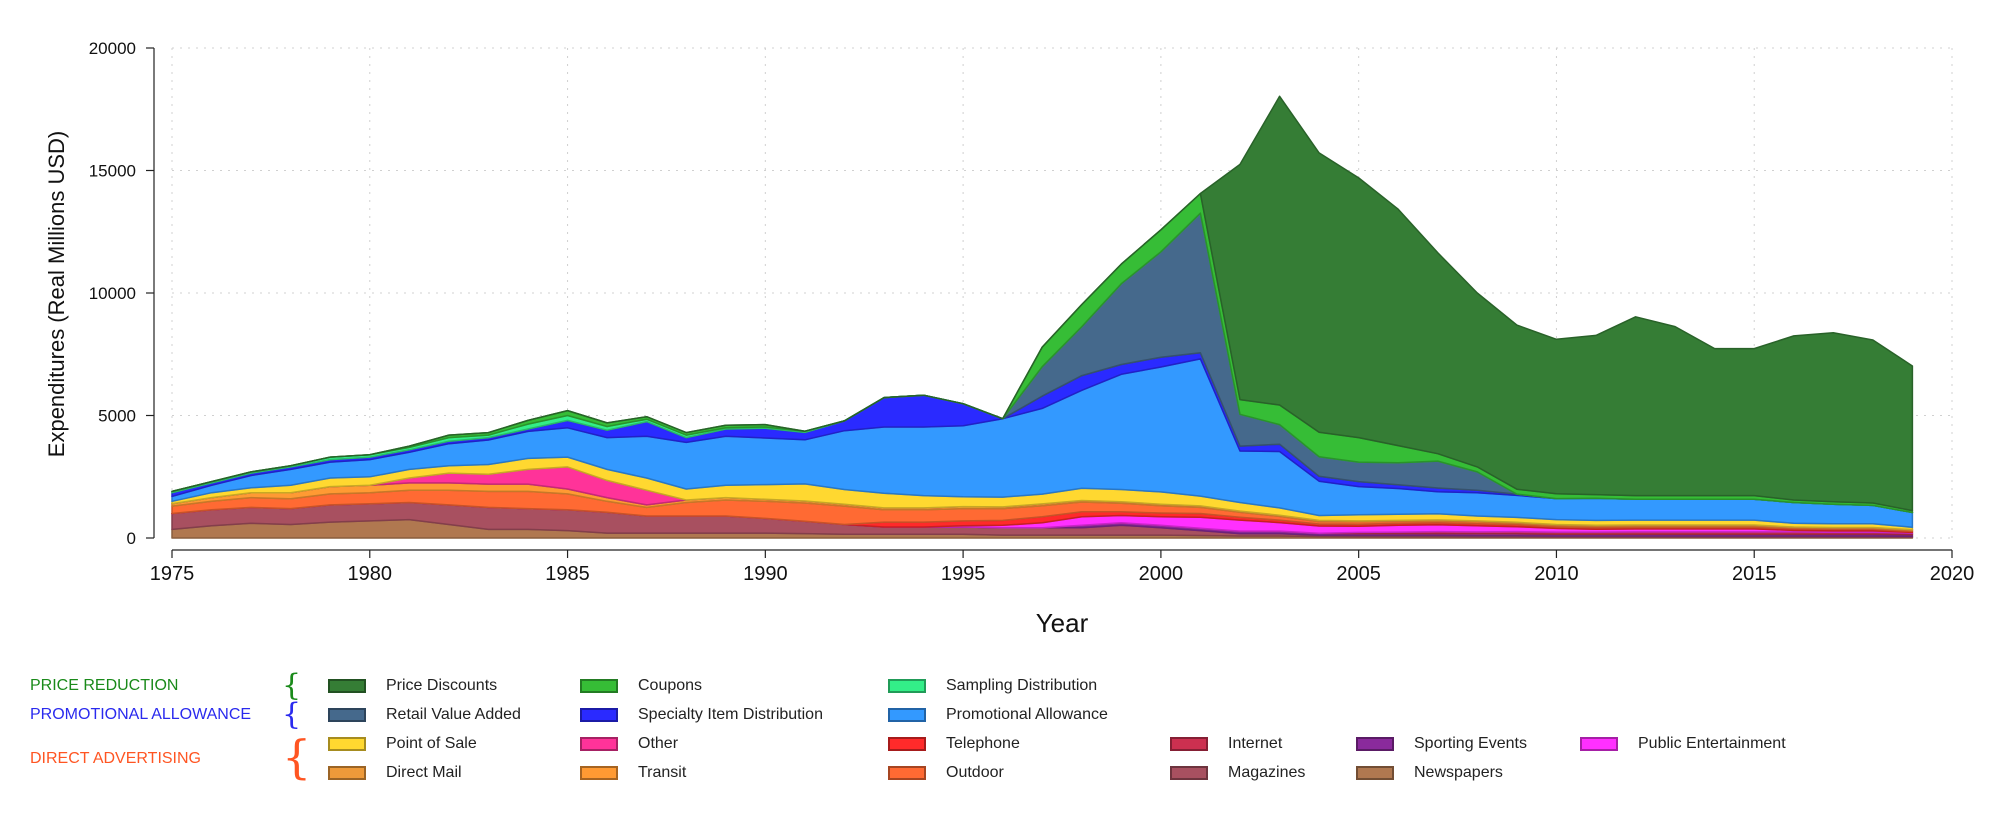  What do you see at coordinates (1556, 574) in the screenshot?
I see `x-tick-label: 2010` at bounding box center [1556, 574].